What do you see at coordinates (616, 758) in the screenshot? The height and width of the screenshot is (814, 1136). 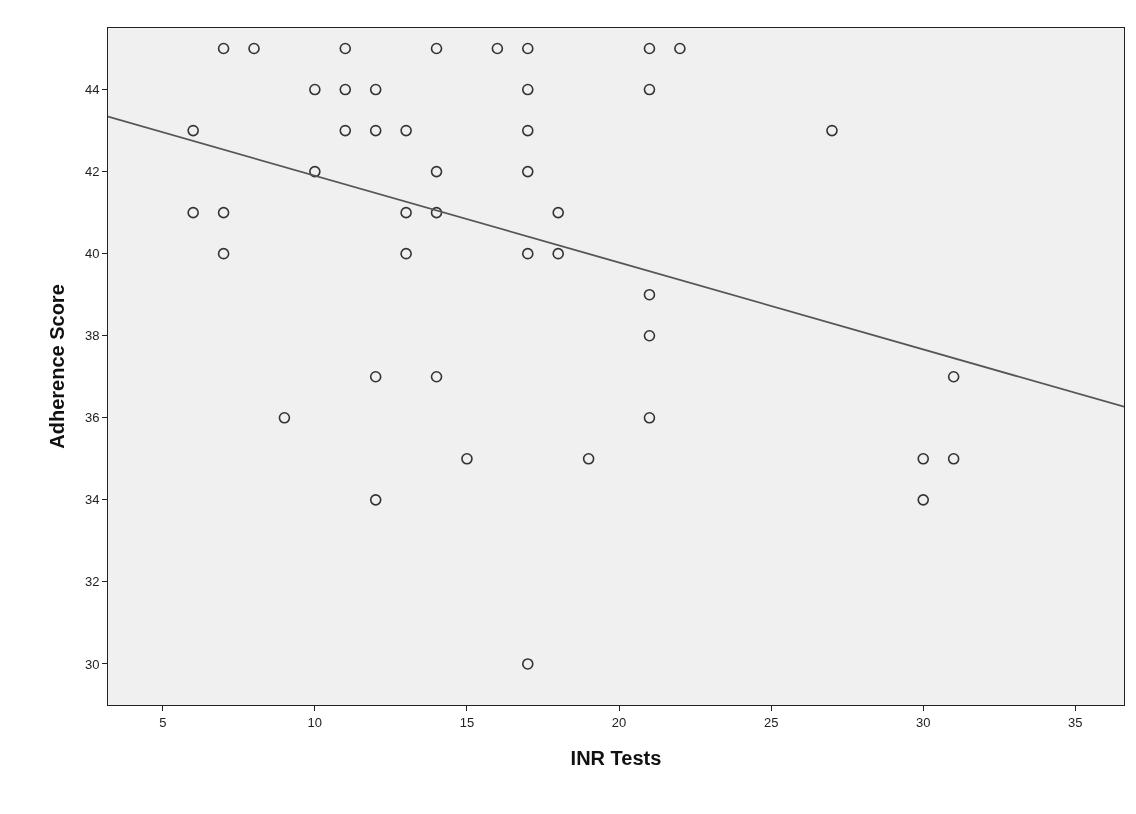 I see `x-axis-title: INR Tests` at bounding box center [616, 758].